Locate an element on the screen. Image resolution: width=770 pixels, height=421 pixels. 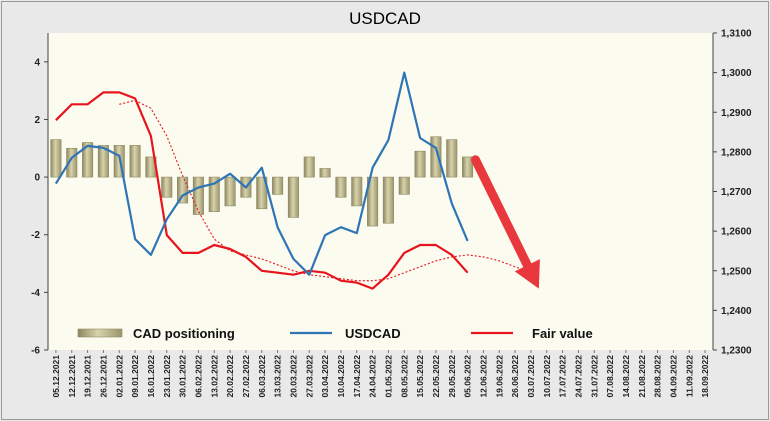
legend-label-fair-value: Fair value is located at coordinates (562, 333).